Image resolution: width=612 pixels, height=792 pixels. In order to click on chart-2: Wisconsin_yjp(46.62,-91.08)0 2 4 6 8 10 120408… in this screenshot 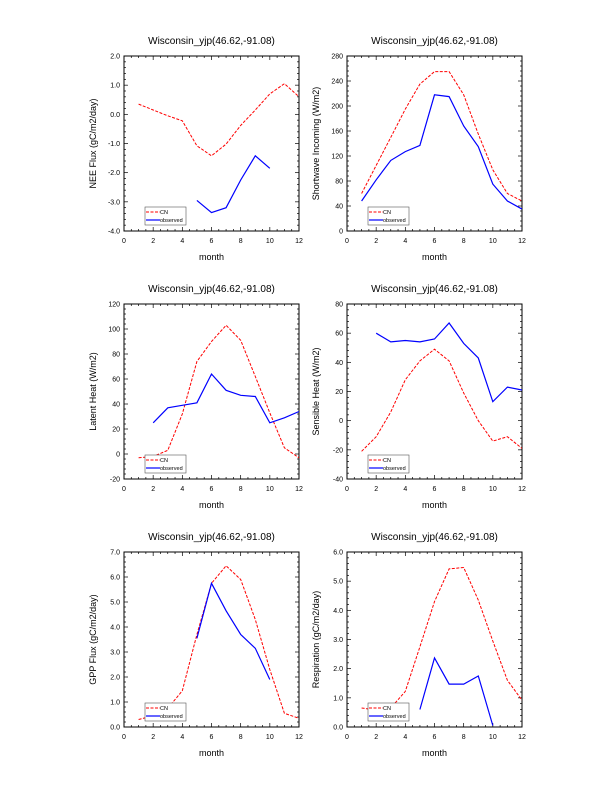, I will do `click(418, 149)`.